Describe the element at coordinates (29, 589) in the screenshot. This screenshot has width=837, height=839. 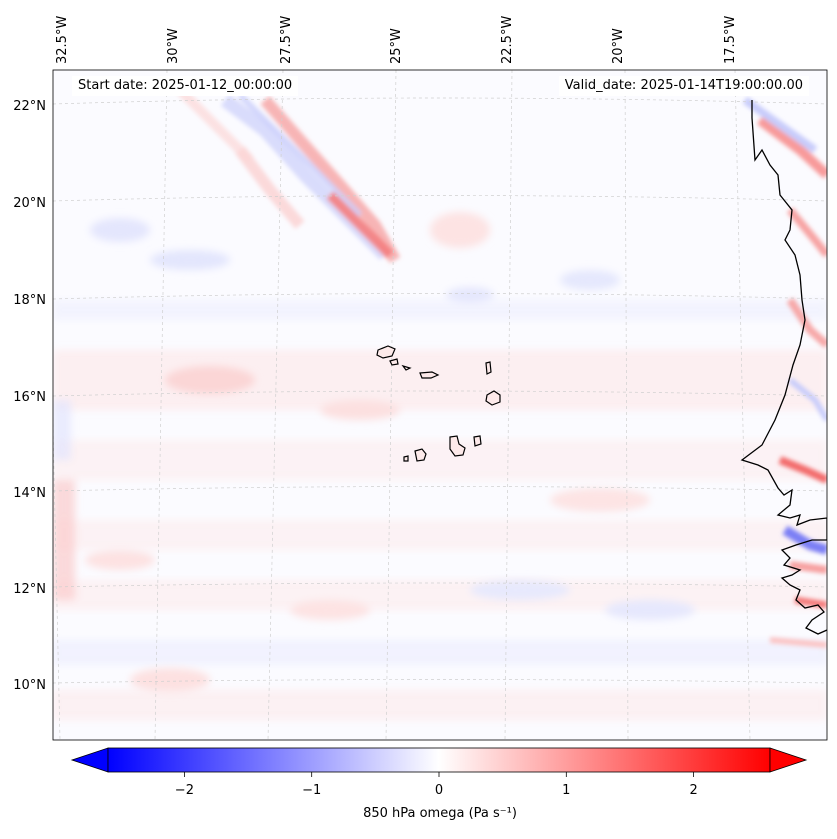
I see `lat-label: 12°N` at that location.